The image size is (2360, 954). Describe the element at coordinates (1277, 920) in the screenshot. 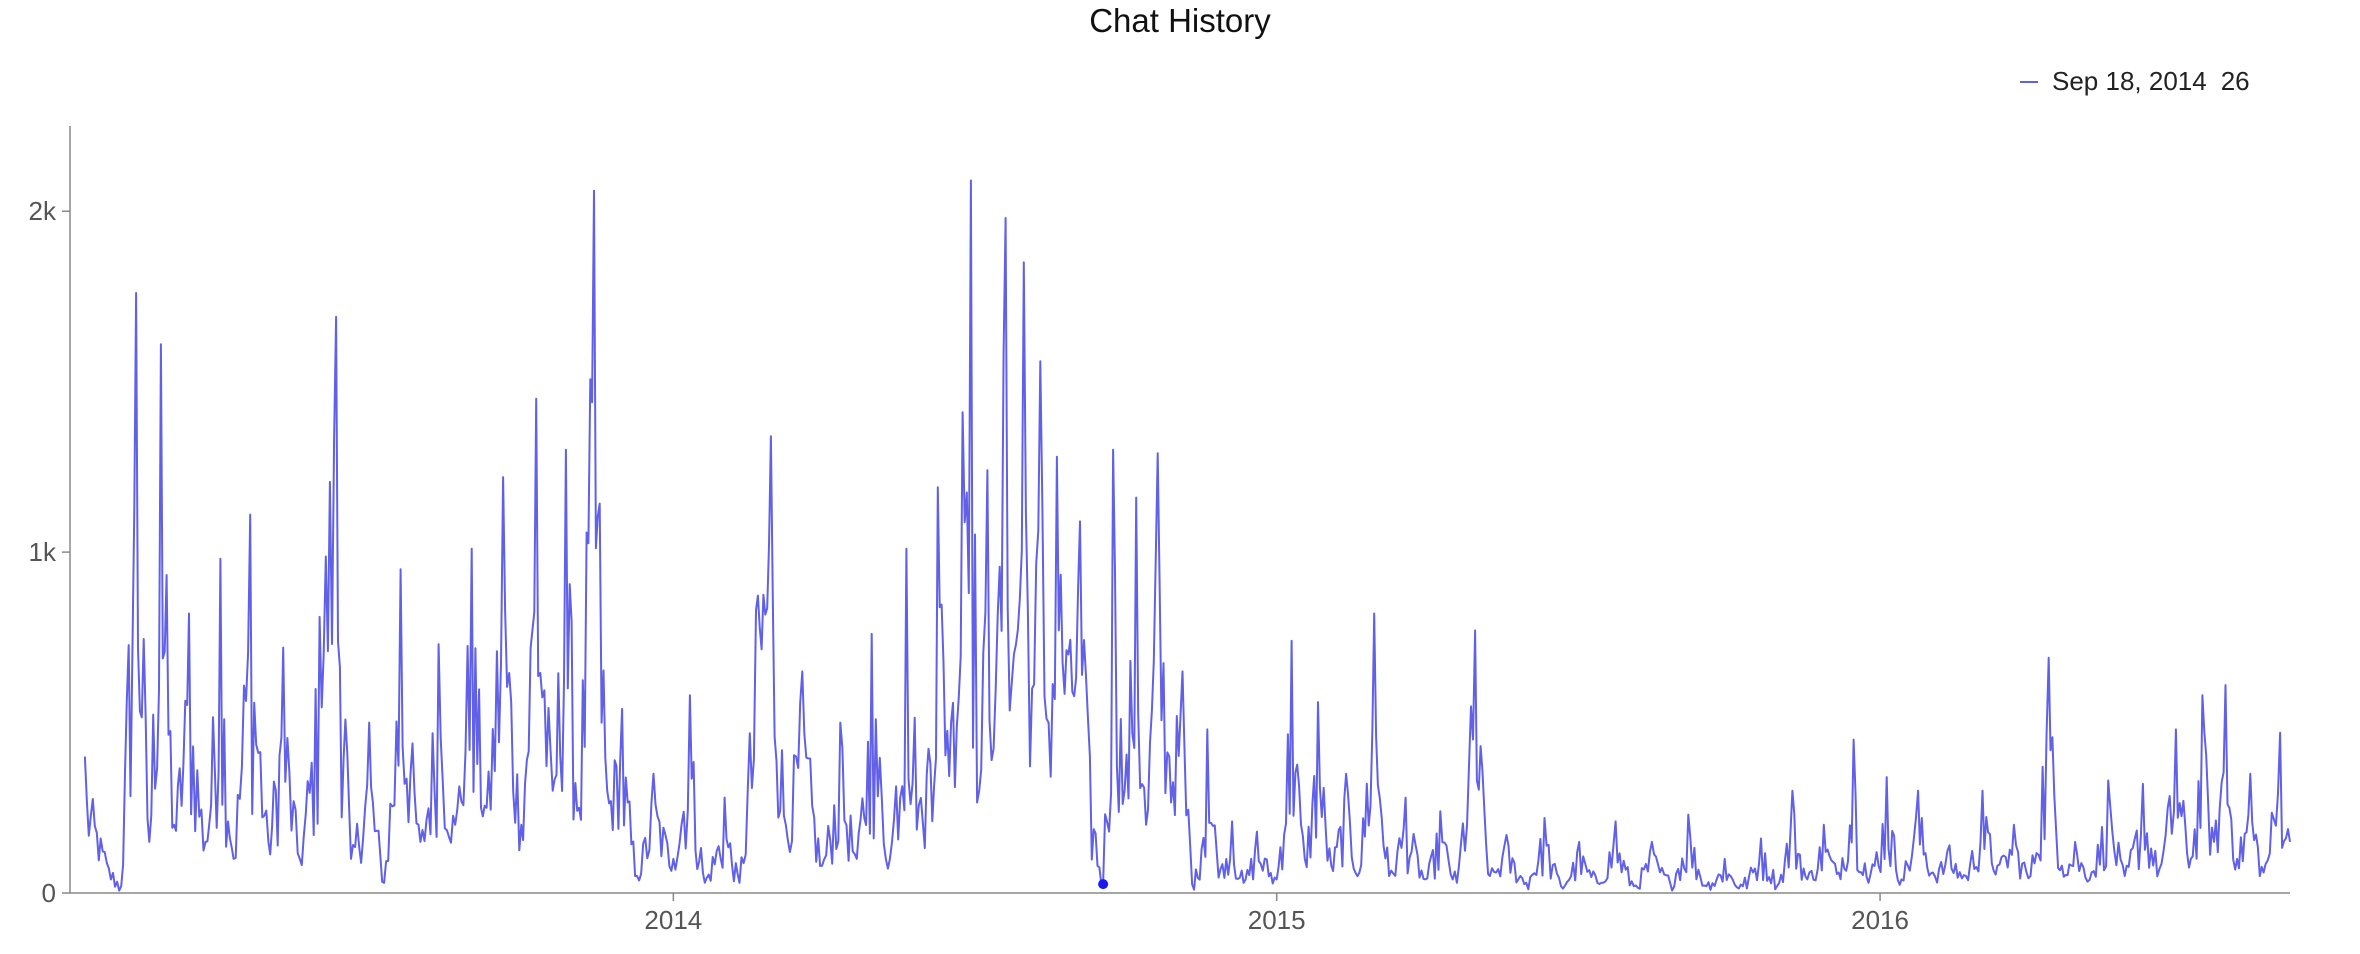

I see `x-tick-label: 2015` at that location.